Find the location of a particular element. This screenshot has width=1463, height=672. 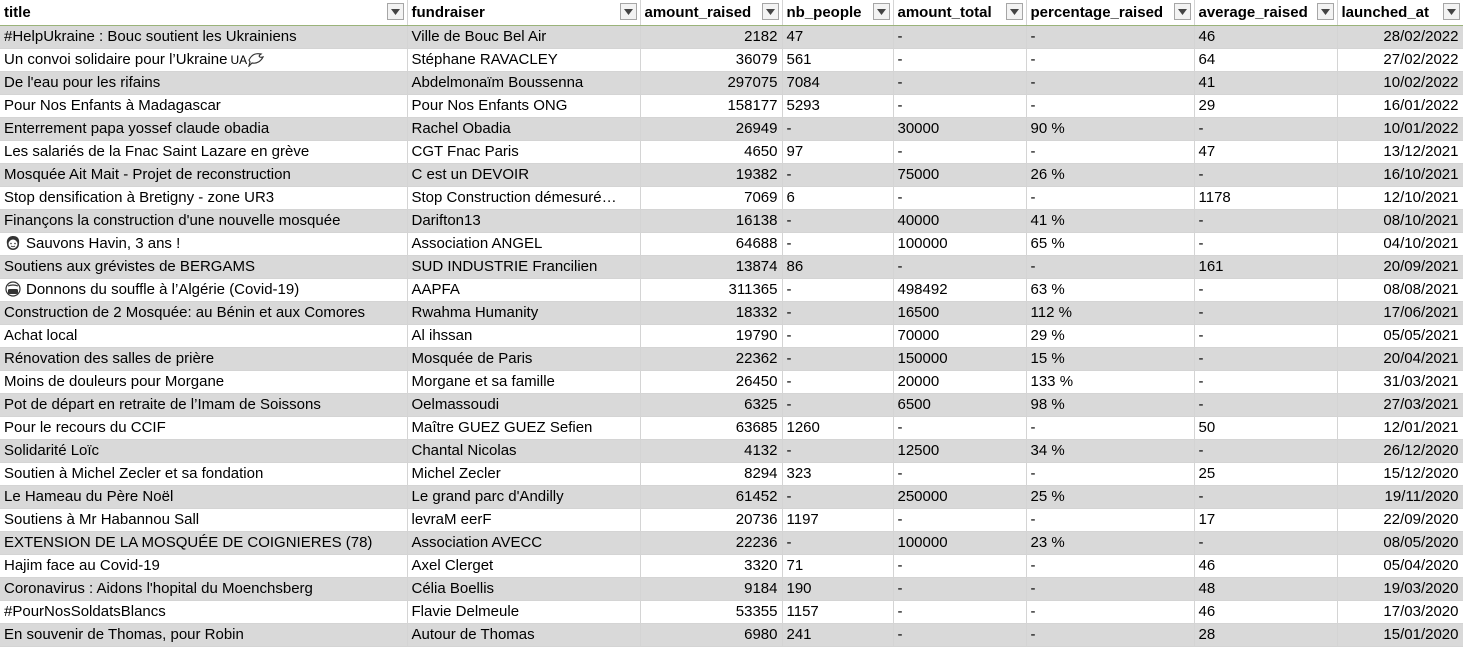

cell-amount-raised: 63685 is located at coordinates (711, 428).